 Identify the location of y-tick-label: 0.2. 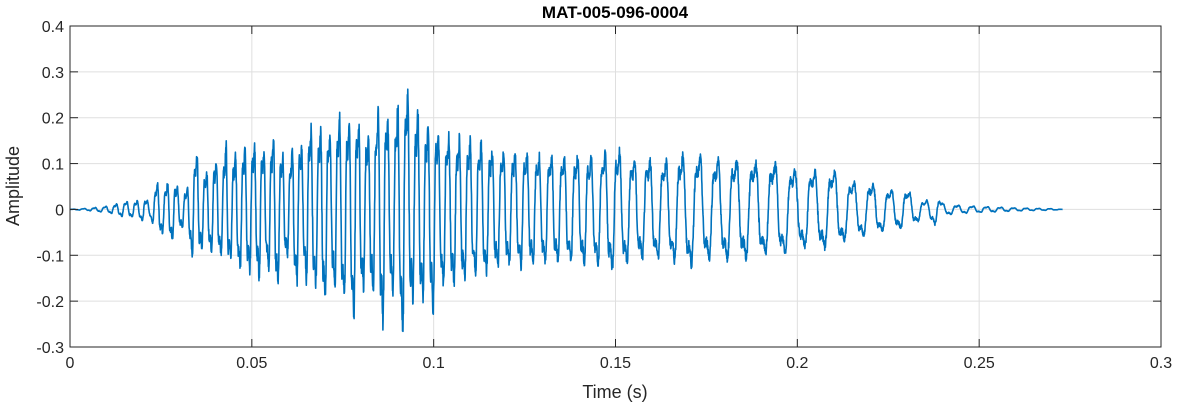
(53, 119).